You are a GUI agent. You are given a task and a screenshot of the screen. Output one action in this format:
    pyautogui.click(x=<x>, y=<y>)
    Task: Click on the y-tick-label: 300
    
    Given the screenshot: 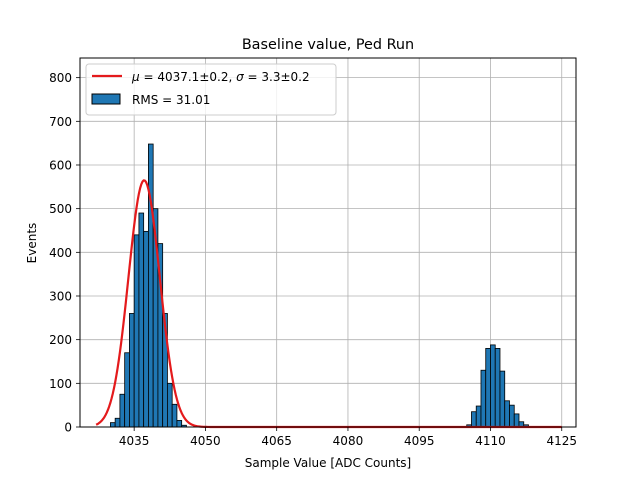 What is the action you would take?
    pyautogui.click(x=60, y=296)
    